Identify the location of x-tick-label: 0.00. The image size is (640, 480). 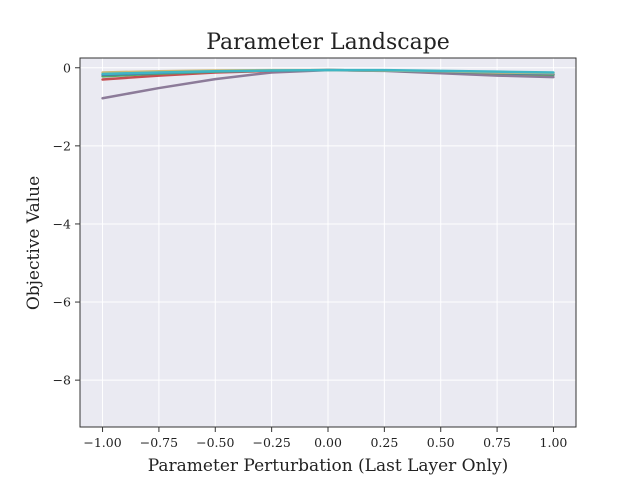
(328, 442).